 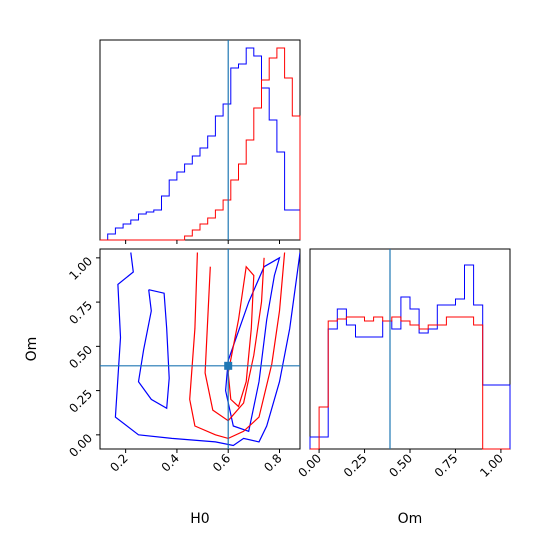 I want to click on joint-ytick-label-2: 0.50, so click(x=80, y=357).